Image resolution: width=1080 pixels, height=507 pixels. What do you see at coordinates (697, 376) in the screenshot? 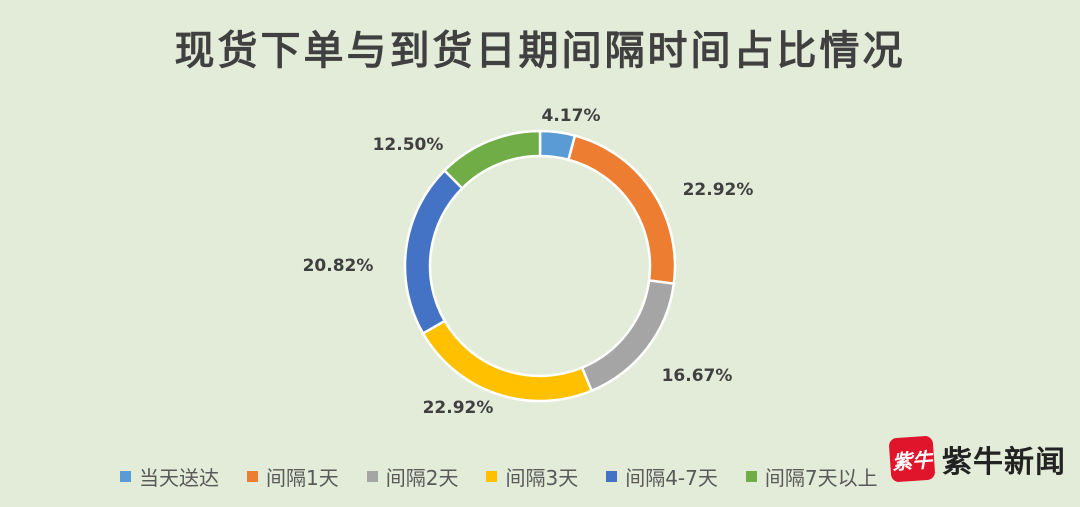
I see `slice-data-label: 16.67%` at bounding box center [697, 376].